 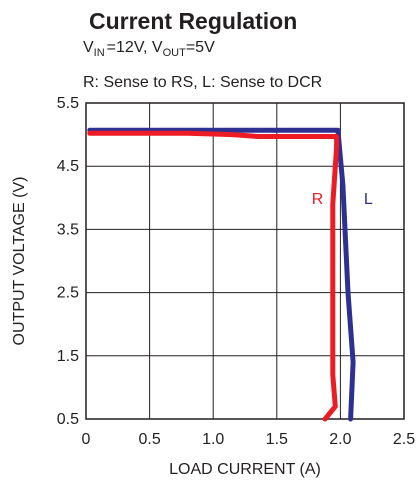 I want to click on vin-subscript: IN, so click(x=99, y=53).